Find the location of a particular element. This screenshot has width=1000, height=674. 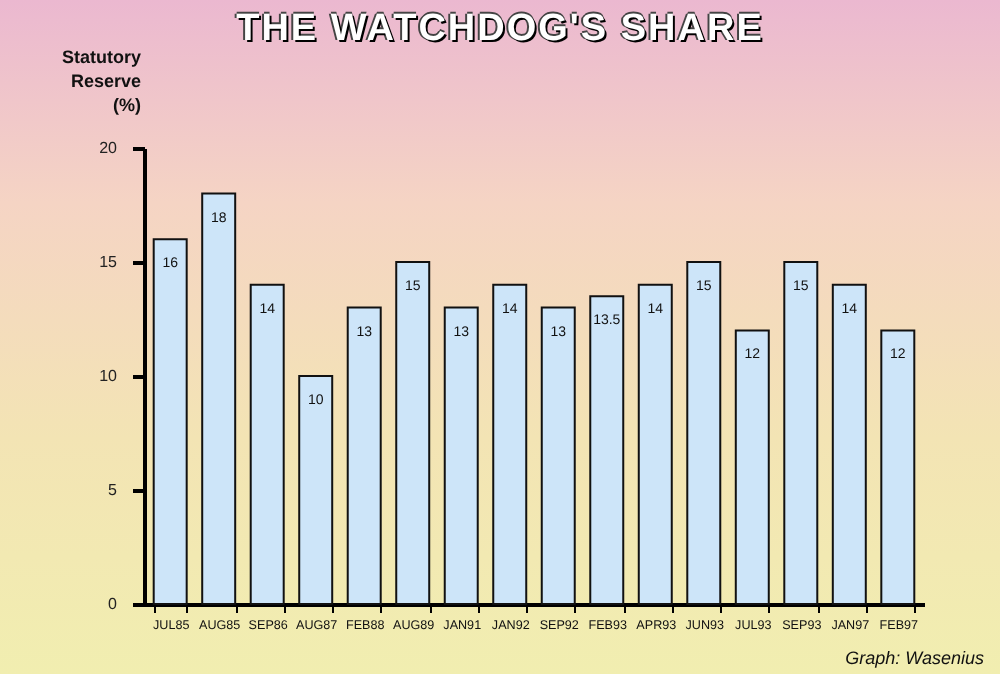

chart-title: THE WATCHDOG'S SHARE is located at coordinates (500, 29).